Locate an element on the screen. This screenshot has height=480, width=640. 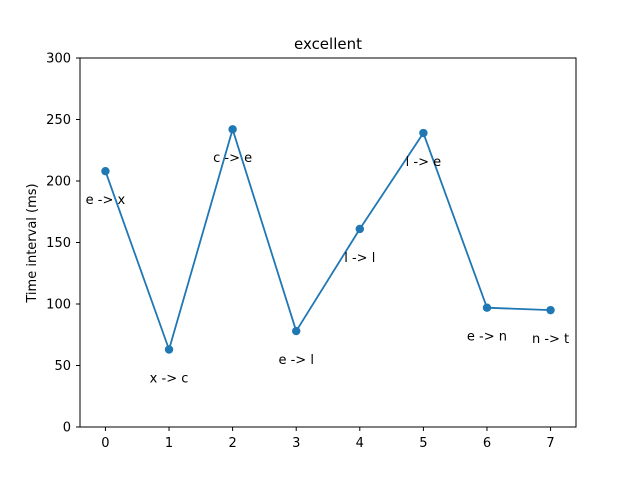
y-axis-label: Time interval (ms) is located at coordinates (32, 243).